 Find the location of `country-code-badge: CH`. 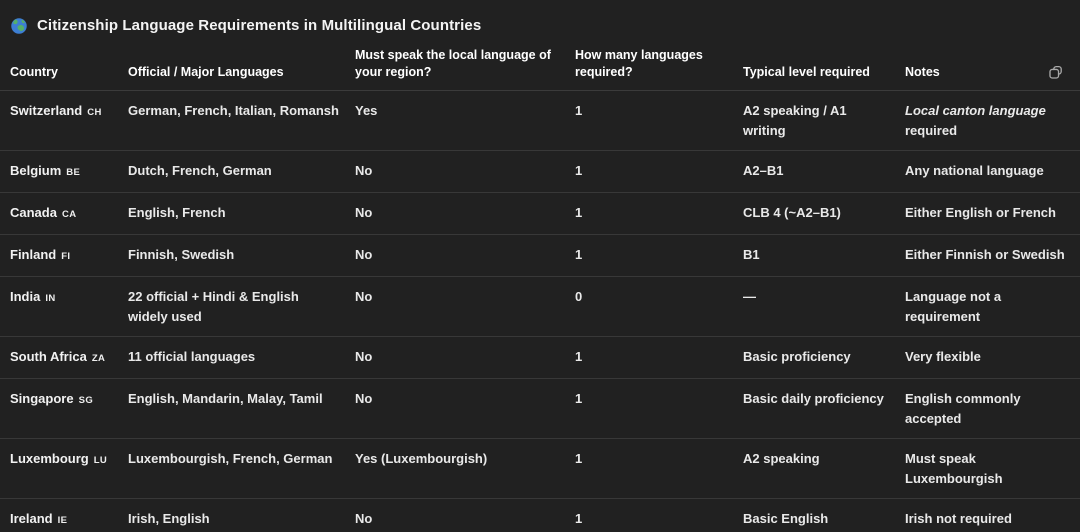

country-code-badge: CH is located at coordinates (94, 112).